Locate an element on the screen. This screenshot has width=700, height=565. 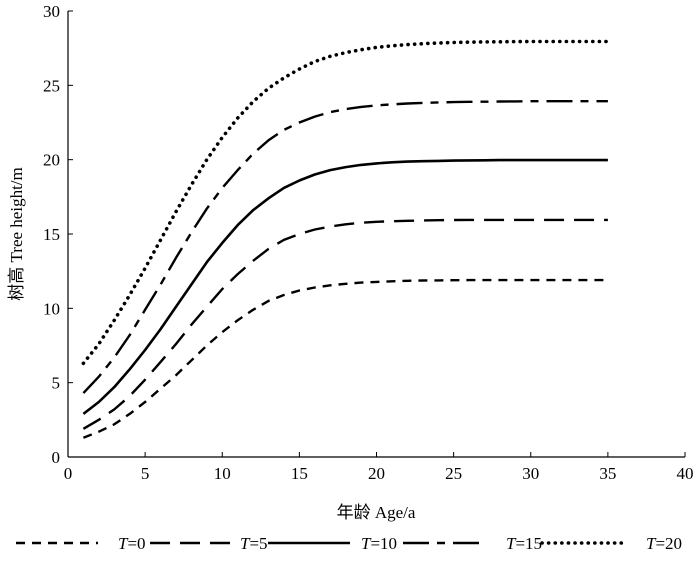
legend-label-T=5: T=5 is located at coordinates (254, 543).